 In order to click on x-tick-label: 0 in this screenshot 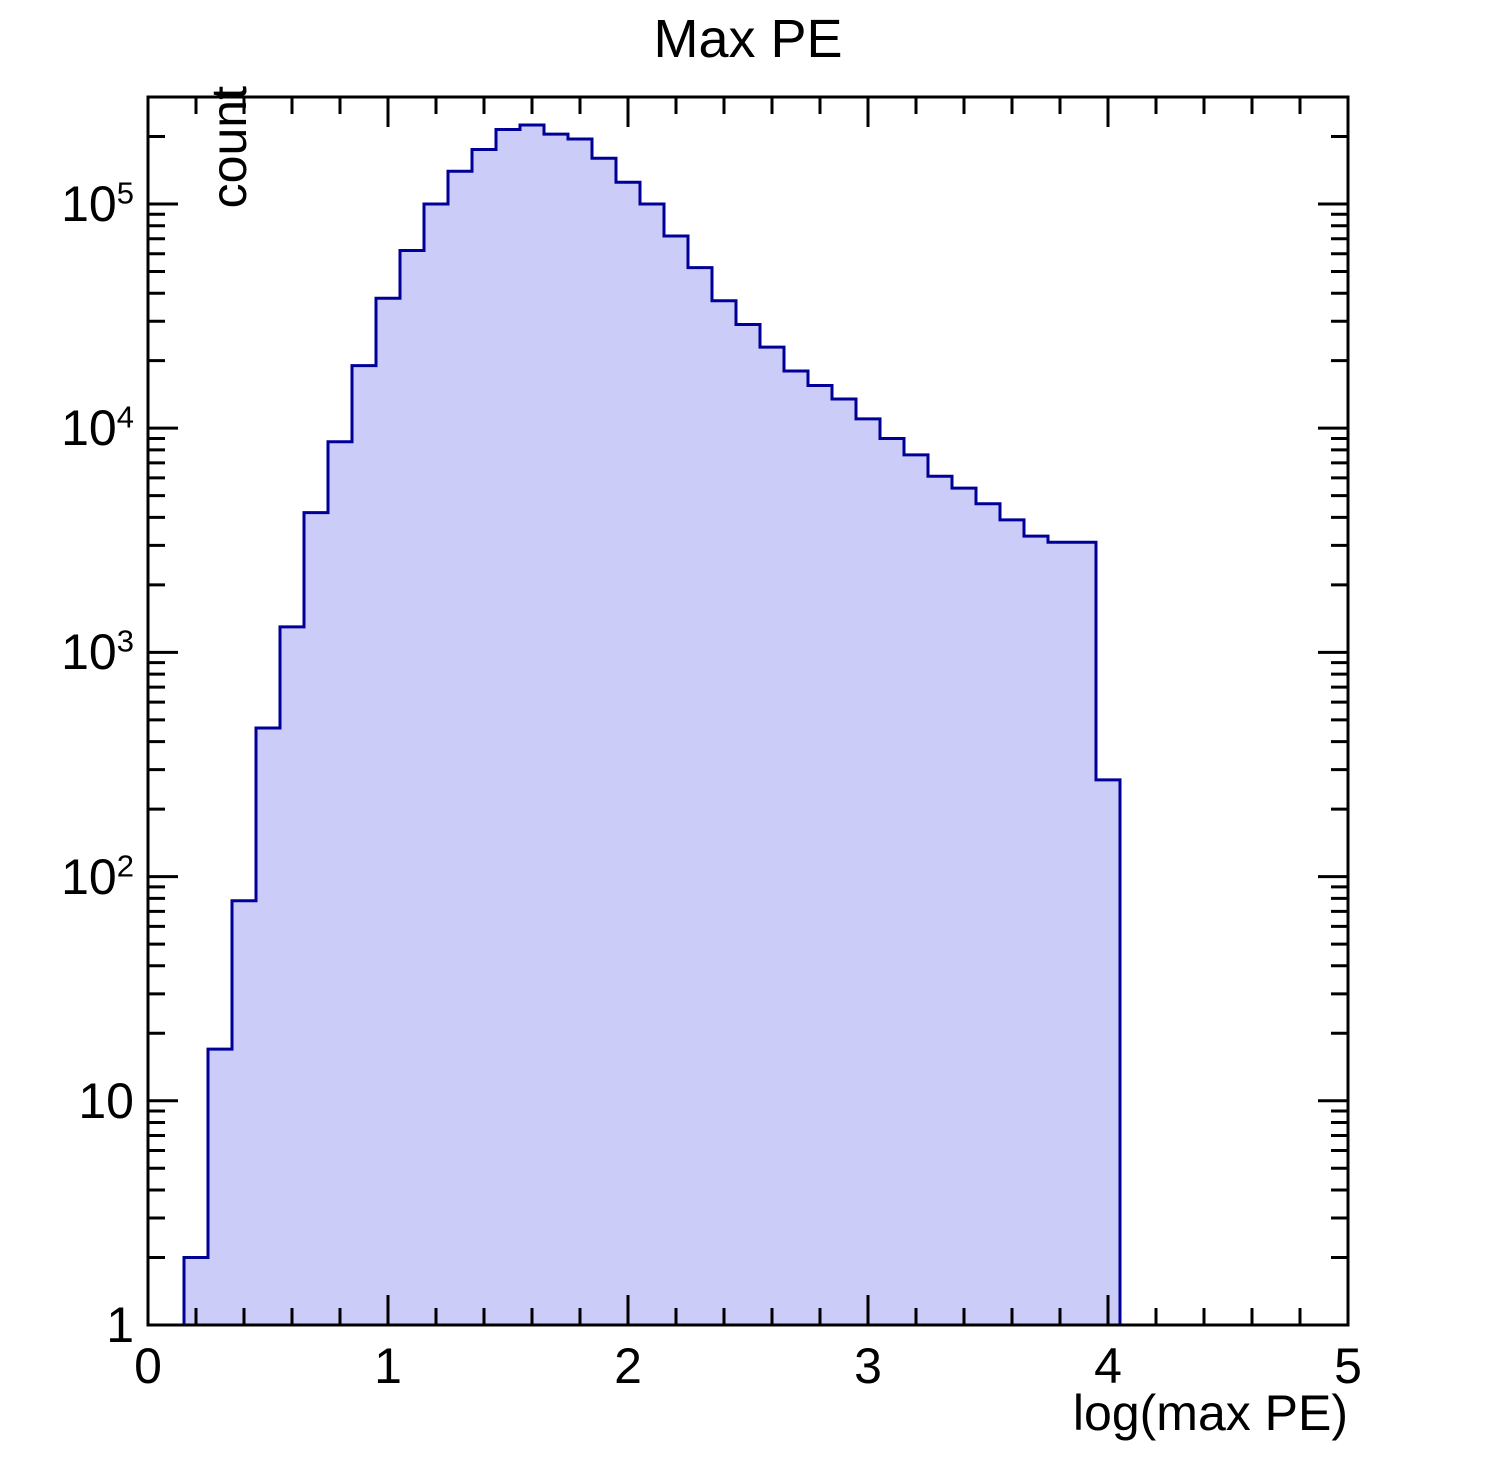, I will do `click(148, 1366)`.